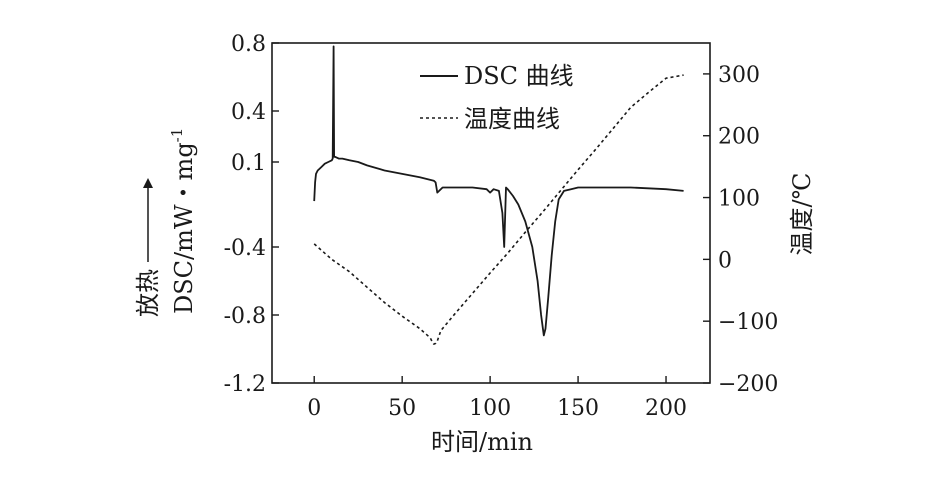 Image resolution: width=945 pixels, height=497 pixels. What do you see at coordinates (725, 260) in the screenshot?
I see `right-tick-label: 0` at bounding box center [725, 260].